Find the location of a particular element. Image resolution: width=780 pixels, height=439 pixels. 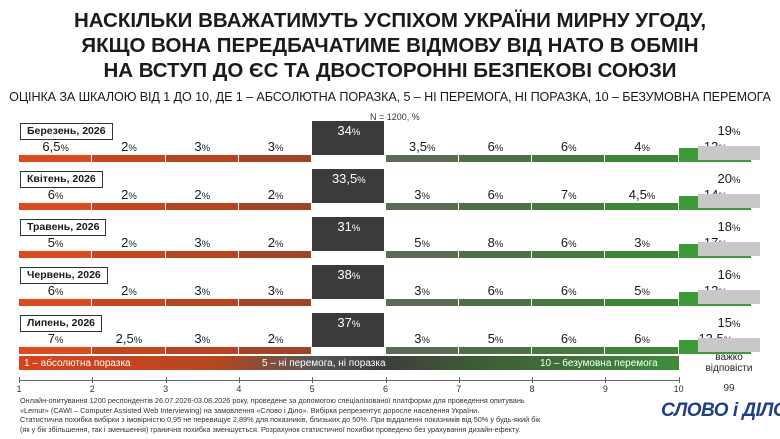

value-label-row1-score-1: 6,5% is located at coordinates (55, 146).